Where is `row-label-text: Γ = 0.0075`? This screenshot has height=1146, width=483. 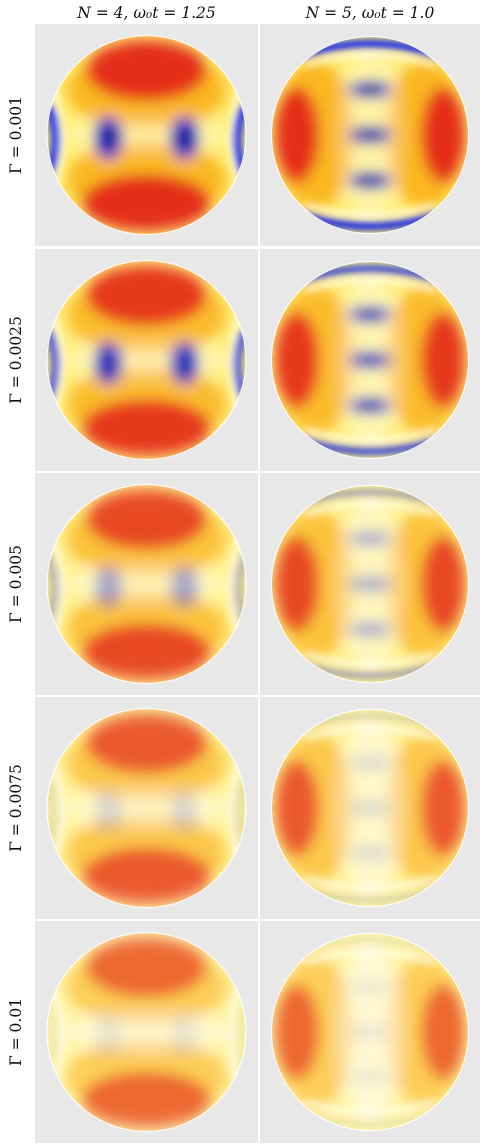 row-label-text: Γ = 0.0075 is located at coordinates (16, 808).